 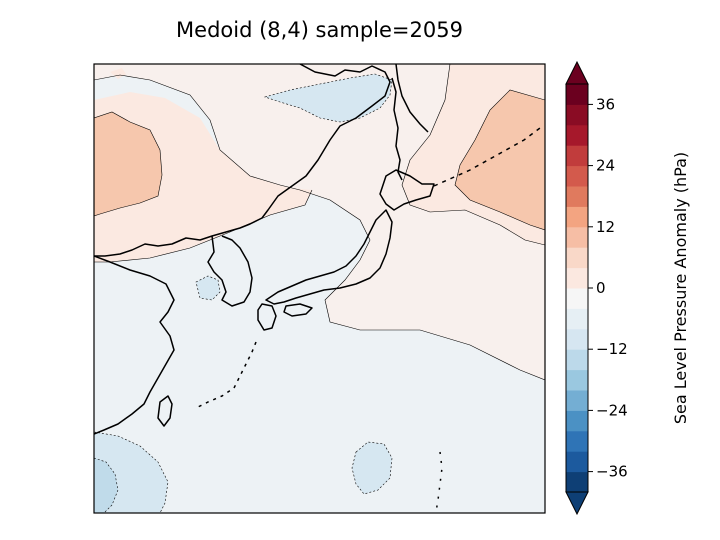 I want to click on colorbar-label: Sea Level Pressure Anomaly (hPa), so click(x=680, y=288).